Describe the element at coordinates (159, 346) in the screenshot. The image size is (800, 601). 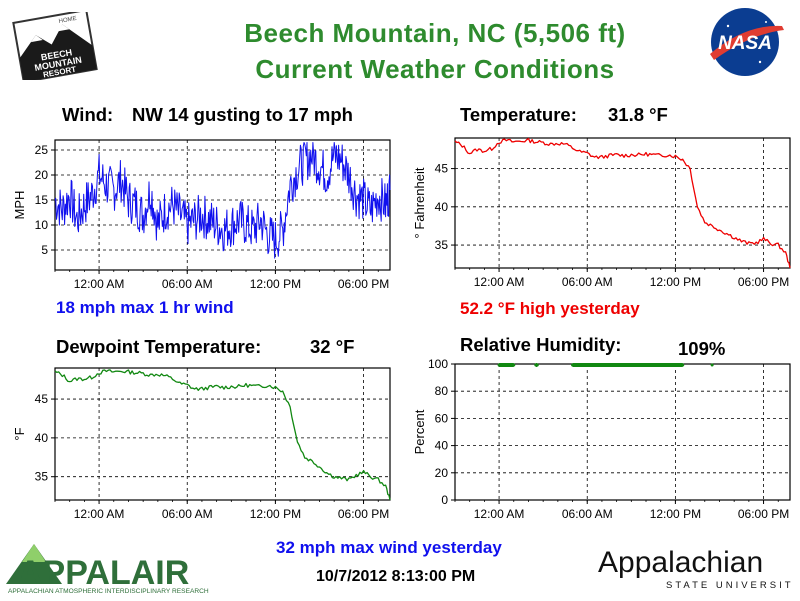
I see `dewpoint-label: Dewpoint Temperature:` at that location.